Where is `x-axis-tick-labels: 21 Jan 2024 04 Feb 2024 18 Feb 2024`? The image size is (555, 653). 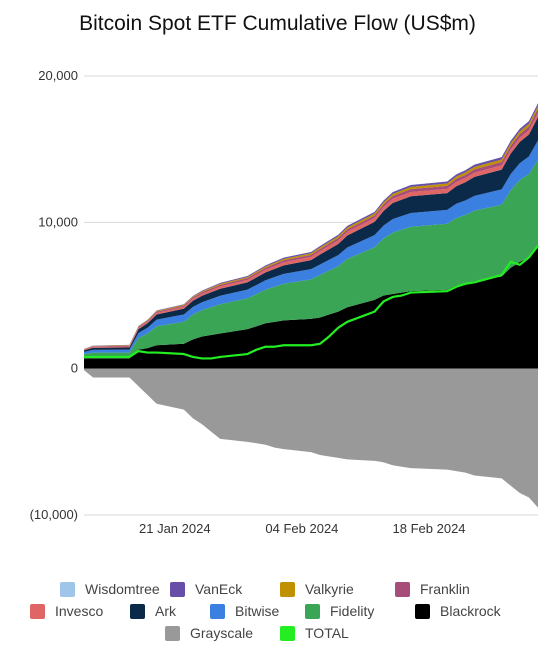 x-axis-tick-labels: 21 Jan 2024 04 Feb 2024 18 Feb 2024 is located at coordinates (302, 528).